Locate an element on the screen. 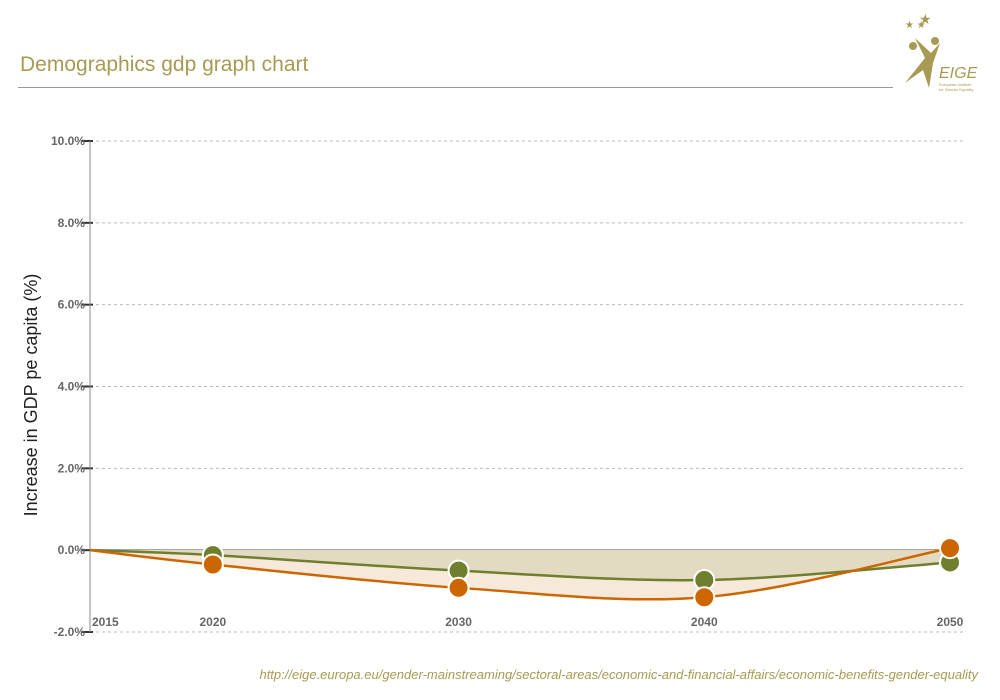 The width and height of the screenshot is (1000, 700). y-tick-label: -2.0% is located at coordinates (70, 632).